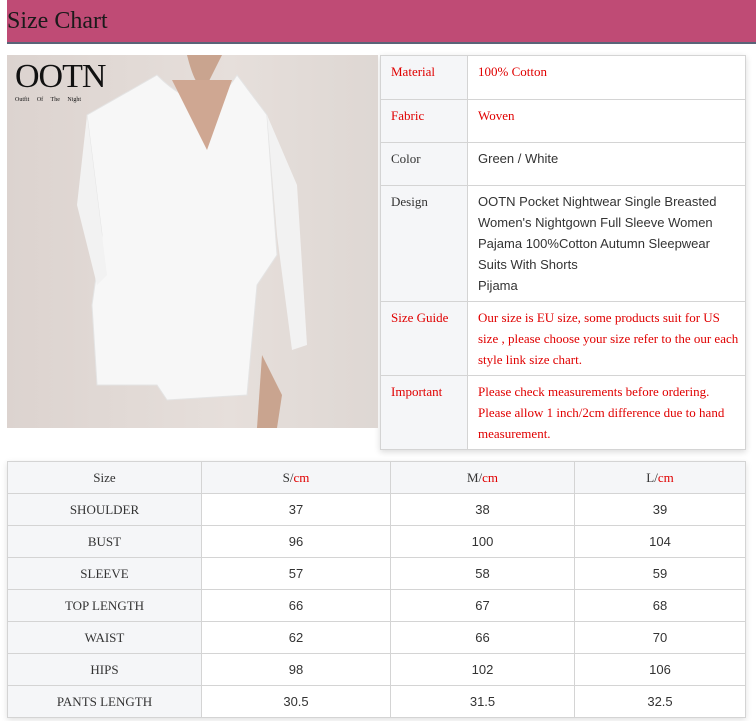 The height and width of the screenshot is (721, 756). What do you see at coordinates (498, 285) in the screenshot?
I see `info-value-extra: Pijama` at bounding box center [498, 285].